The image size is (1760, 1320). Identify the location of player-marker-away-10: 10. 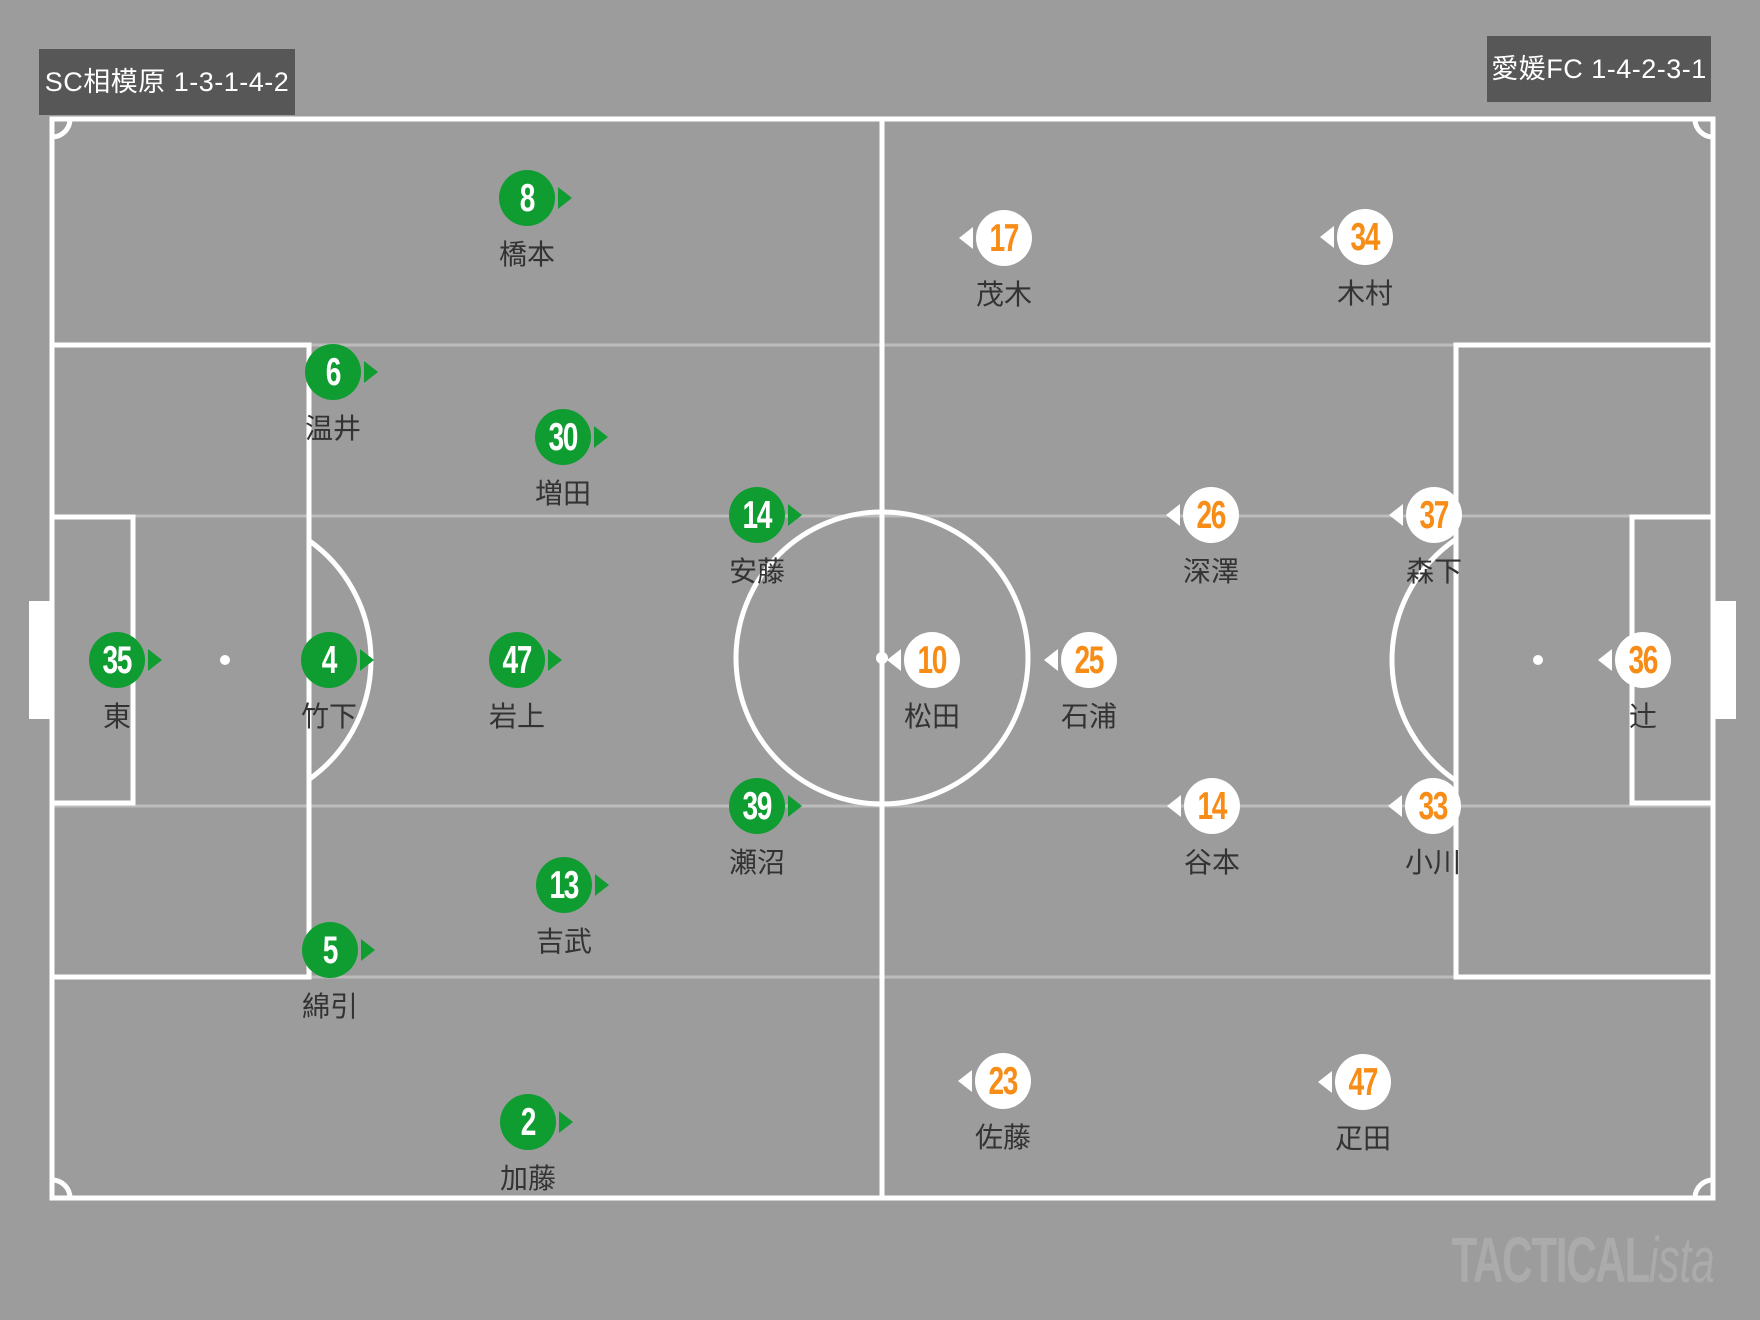
(923, 660).